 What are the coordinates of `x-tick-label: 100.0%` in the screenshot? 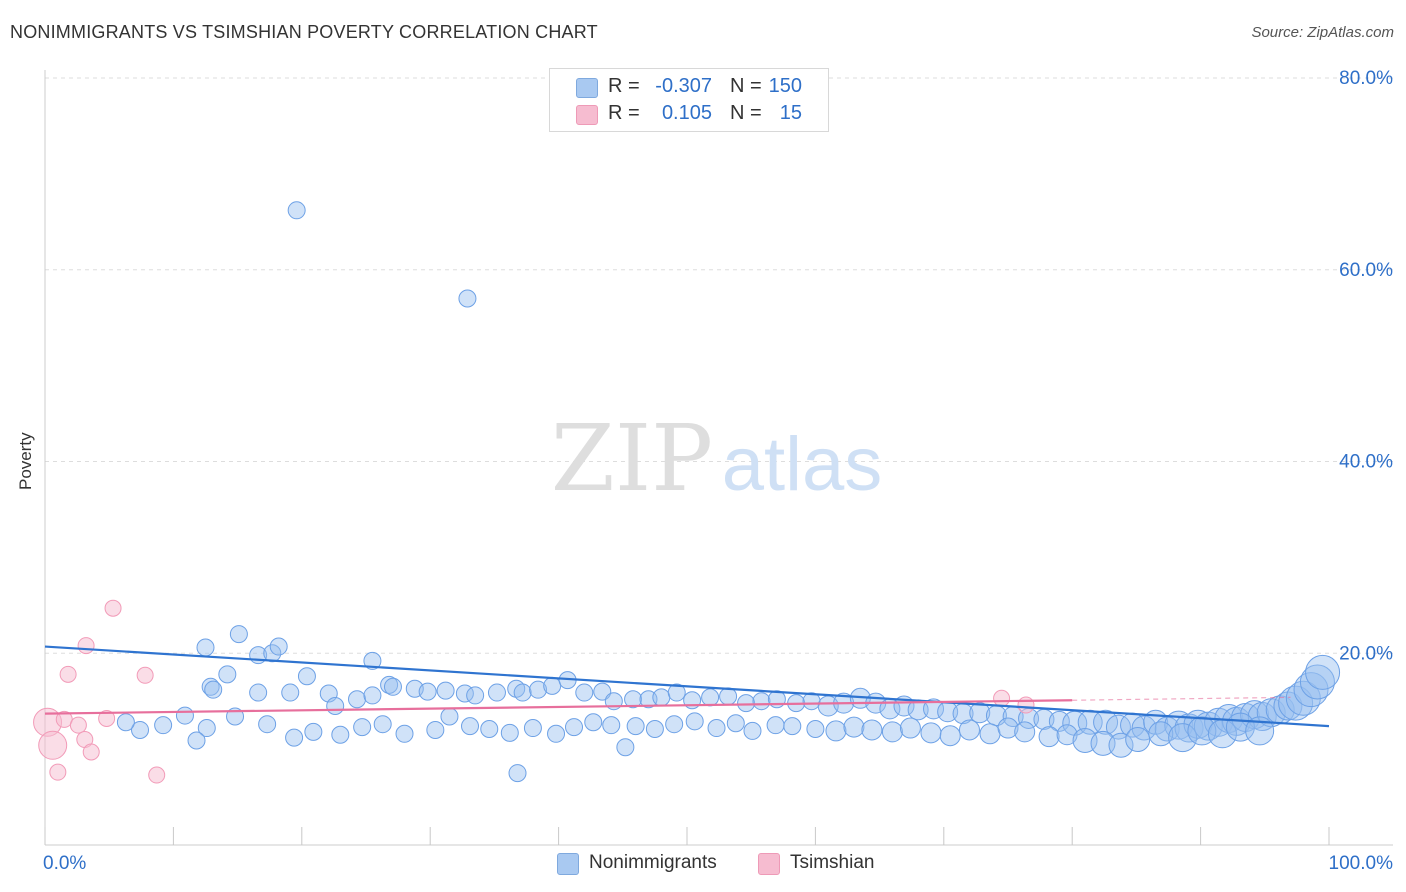 It's located at (1361, 863).